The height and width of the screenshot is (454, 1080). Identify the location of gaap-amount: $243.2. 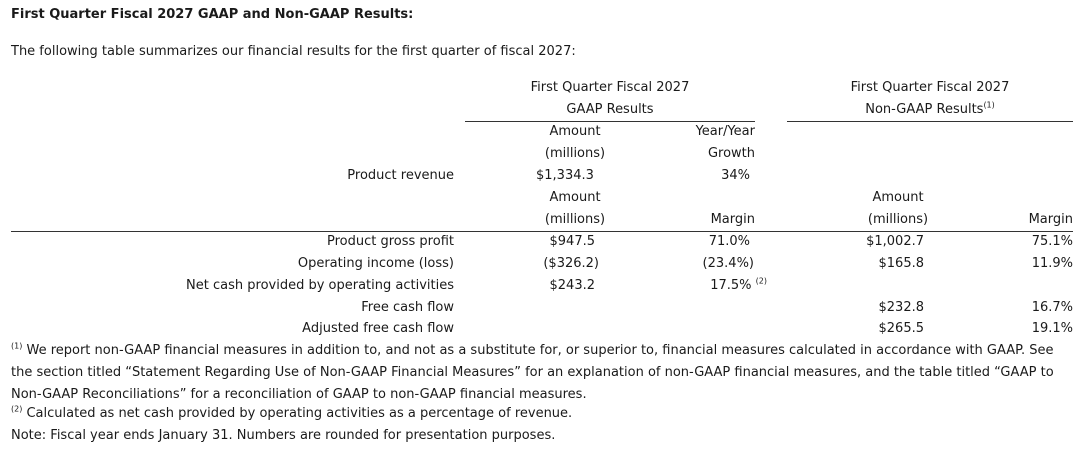
(572, 285).